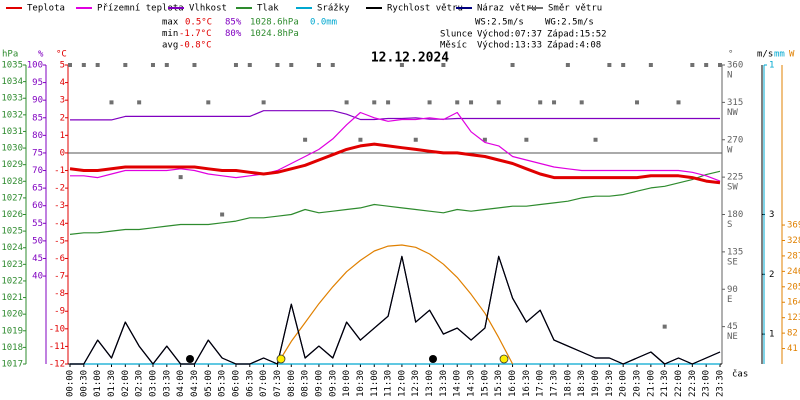  What do you see at coordinates (59, 241) in the screenshot?
I see `tick-label: -5` at bounding box center [59, 241].